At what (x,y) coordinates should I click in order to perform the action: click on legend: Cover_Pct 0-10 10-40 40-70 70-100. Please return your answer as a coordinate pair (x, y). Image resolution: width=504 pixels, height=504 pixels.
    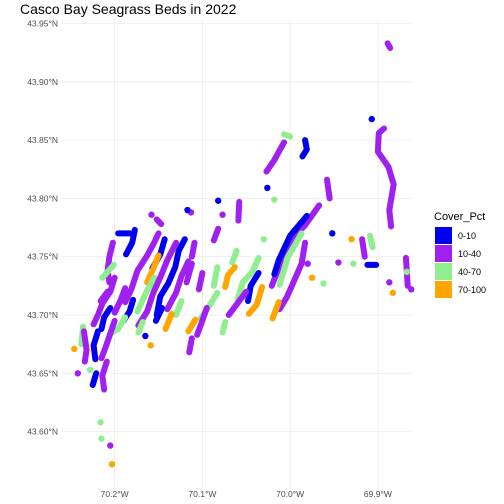
    Looking at the image, I should click on (460, 254).